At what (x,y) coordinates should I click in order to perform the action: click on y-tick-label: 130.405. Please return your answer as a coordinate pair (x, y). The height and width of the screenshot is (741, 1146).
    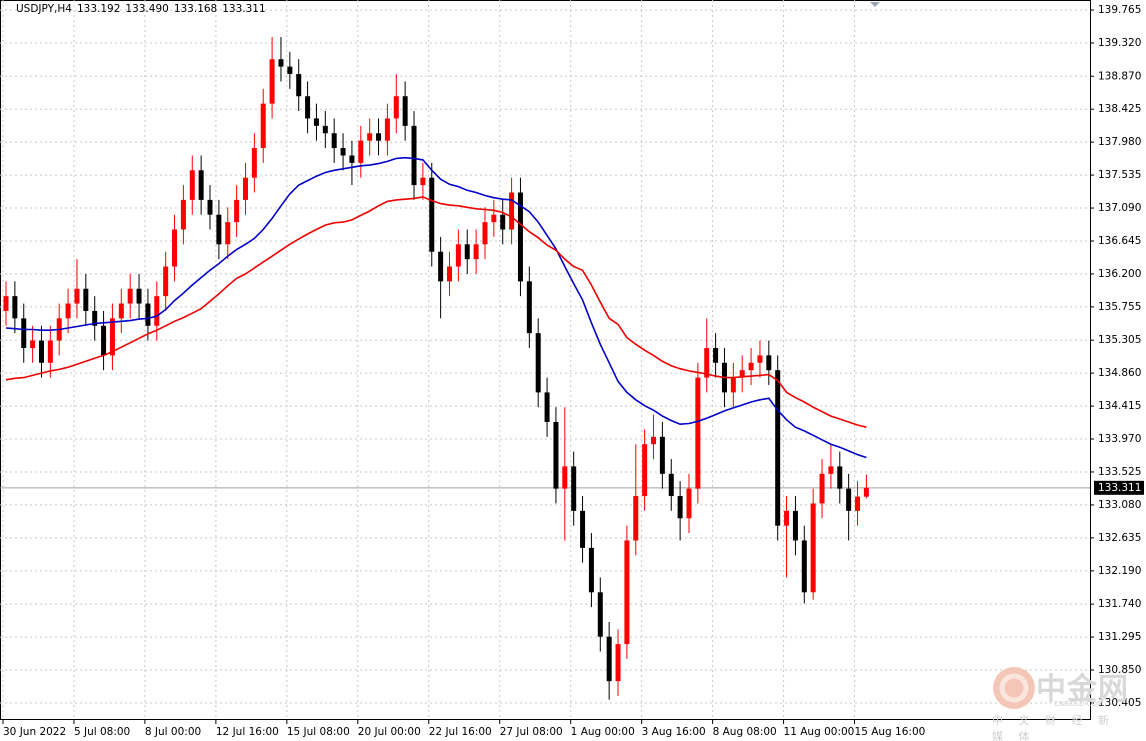
    Looking at the image, I should click on (1119, 703).